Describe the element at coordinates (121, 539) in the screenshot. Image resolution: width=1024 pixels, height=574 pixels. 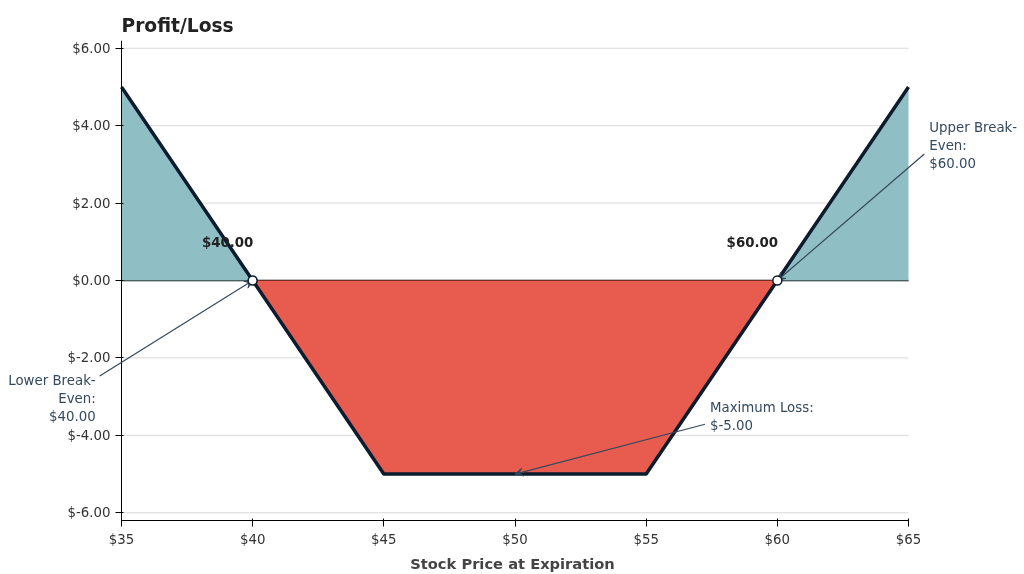
I see `x-tick-label: $35` at that location.